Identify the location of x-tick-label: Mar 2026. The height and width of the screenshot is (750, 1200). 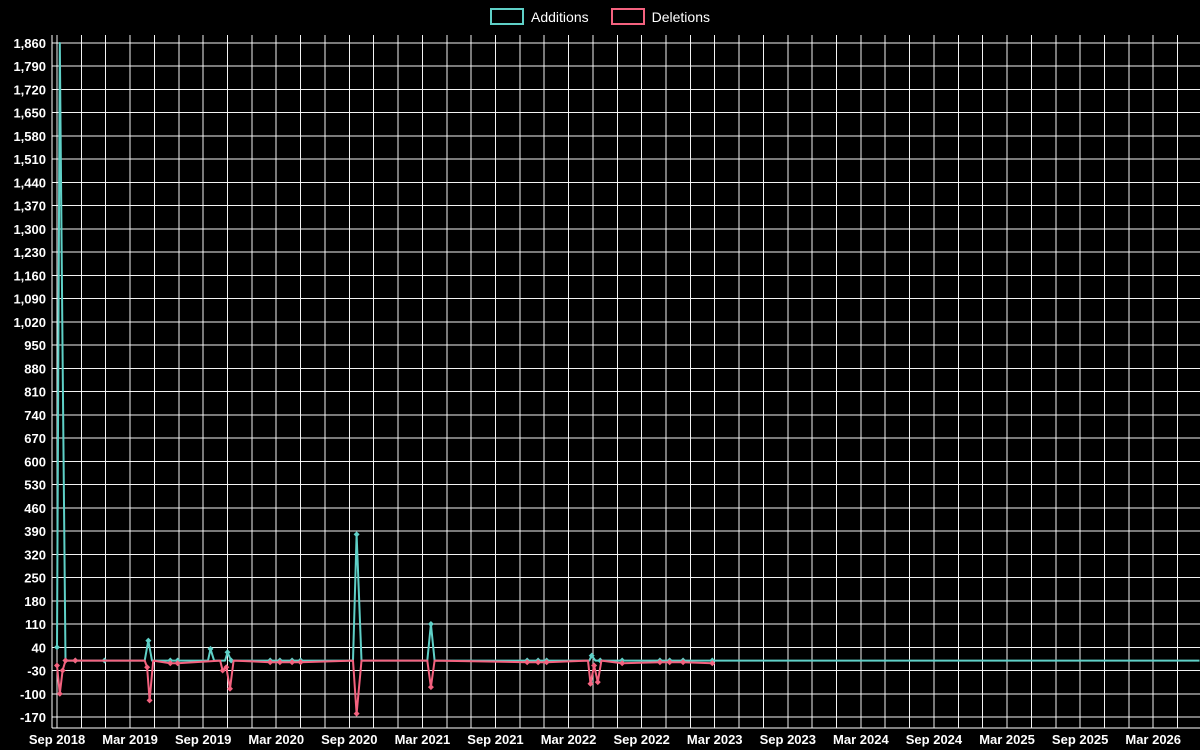
(1153, 739).